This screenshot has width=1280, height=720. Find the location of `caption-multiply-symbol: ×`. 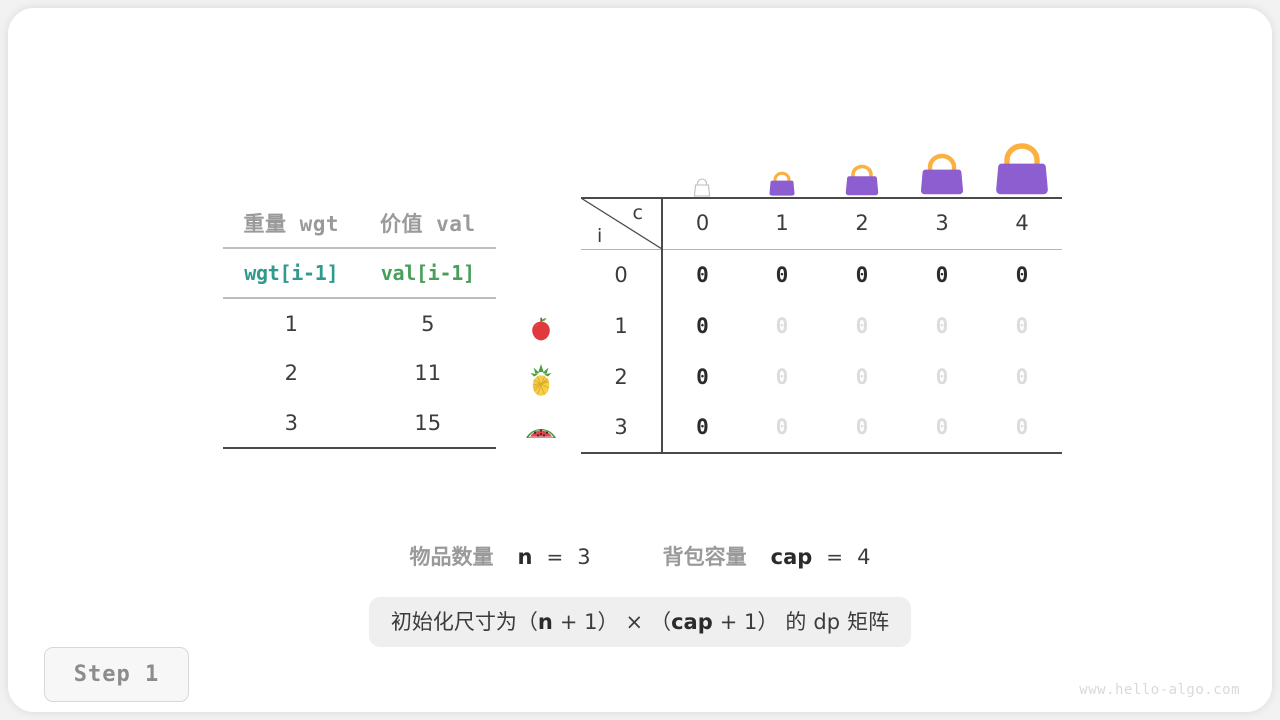

caption-multiply-symbol: × is located at coordinates (634, 622).